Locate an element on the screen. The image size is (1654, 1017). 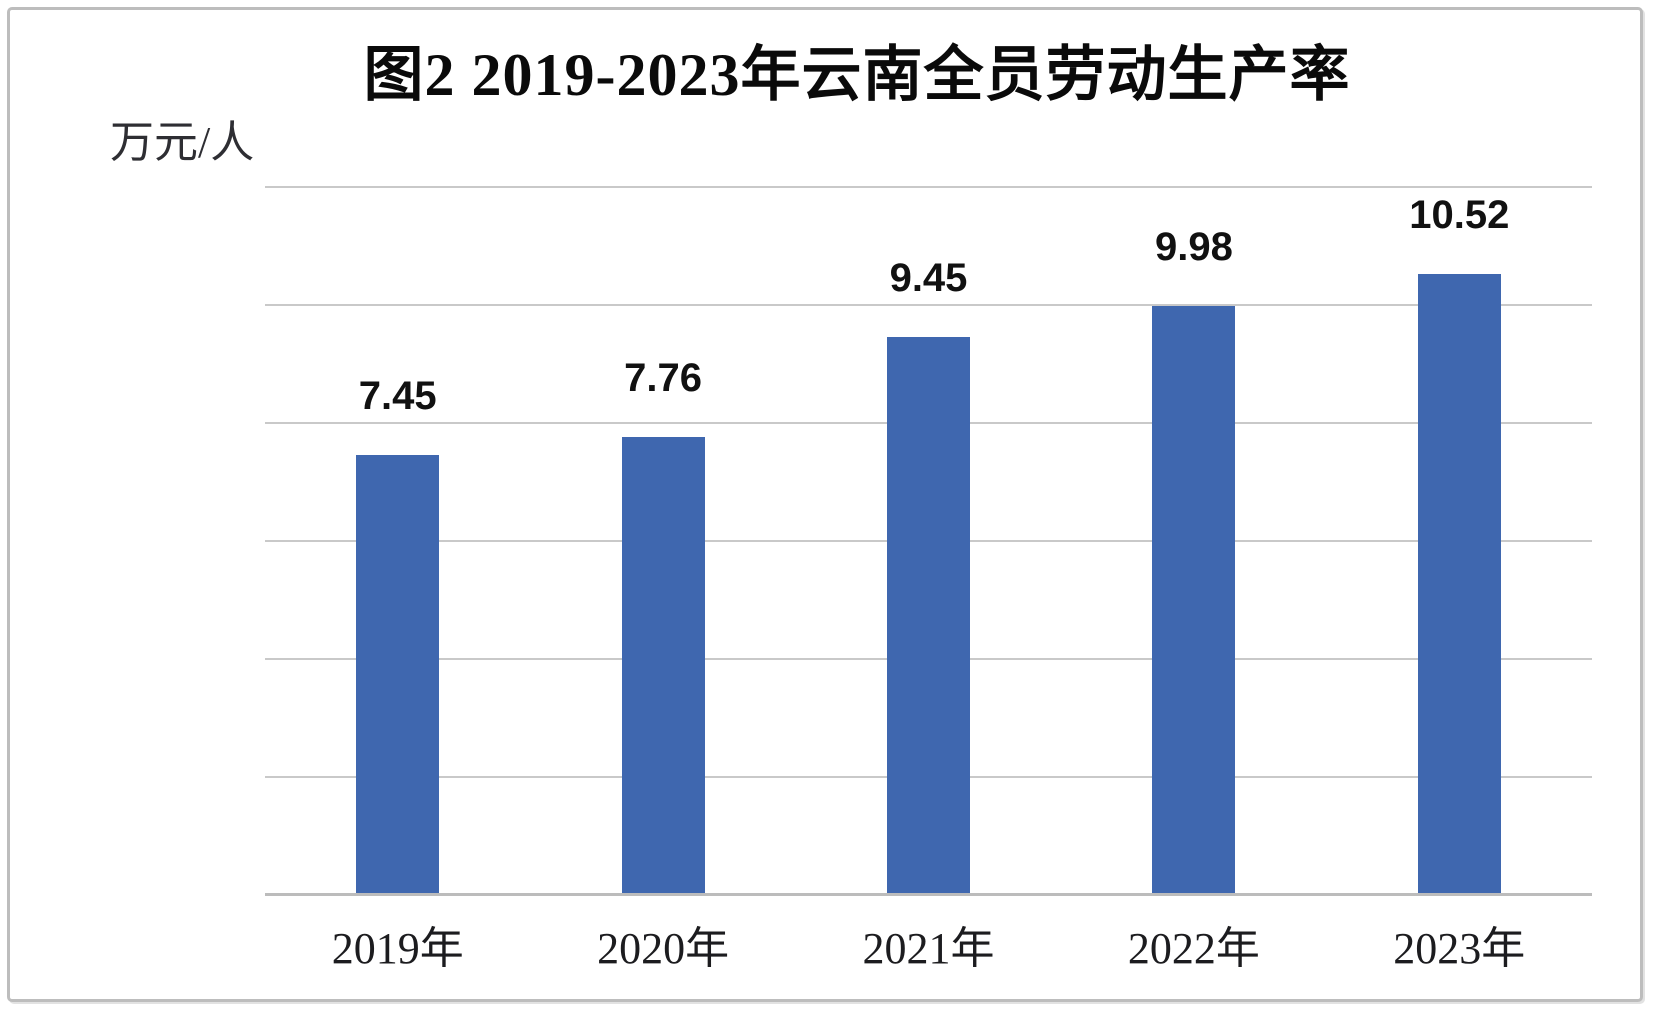
x-axis-tick-label: 2020年 is located at coordinates (663, 948).